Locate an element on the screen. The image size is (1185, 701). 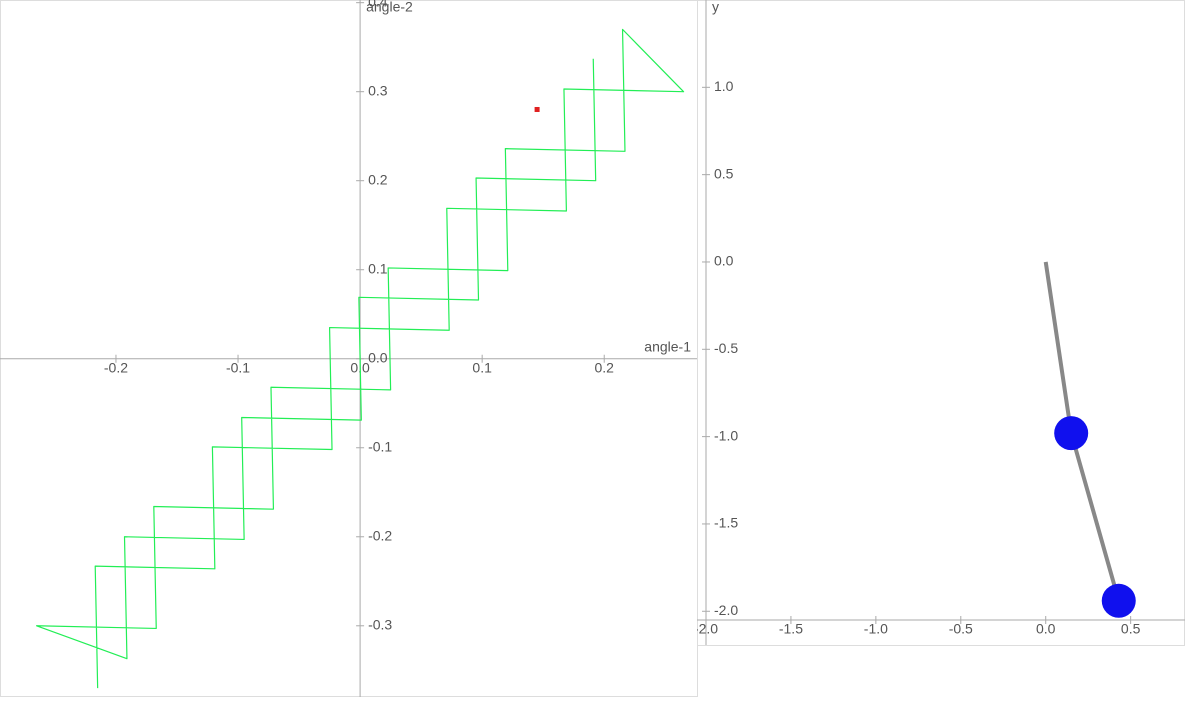
x-axis-label: angle-1 is located at coordinates (667, 346).